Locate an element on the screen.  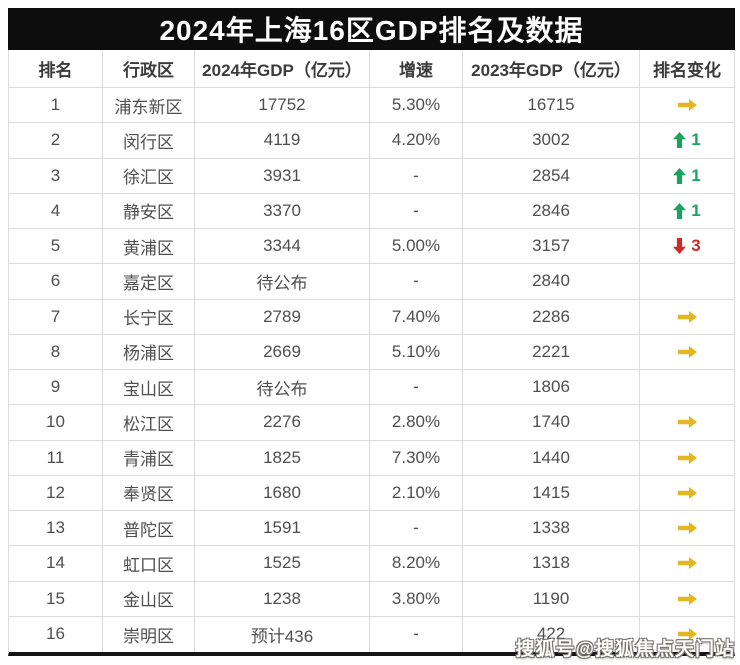
table-row: 10 松江区 2276 2.80% 1740 is located at coordinates (371, 423).